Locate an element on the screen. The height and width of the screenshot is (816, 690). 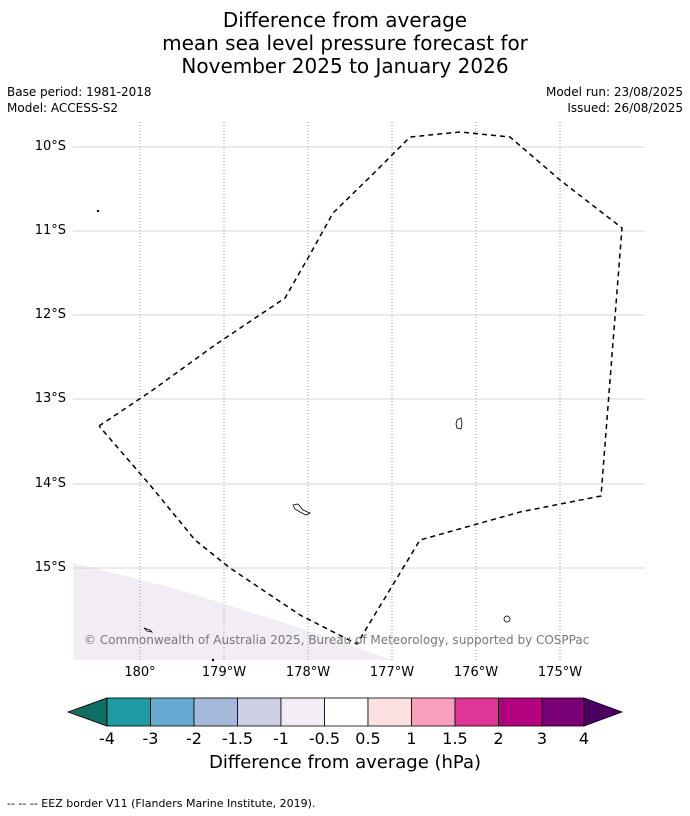
lat-label-11s: 11°S is located at coordinates (50, 230).